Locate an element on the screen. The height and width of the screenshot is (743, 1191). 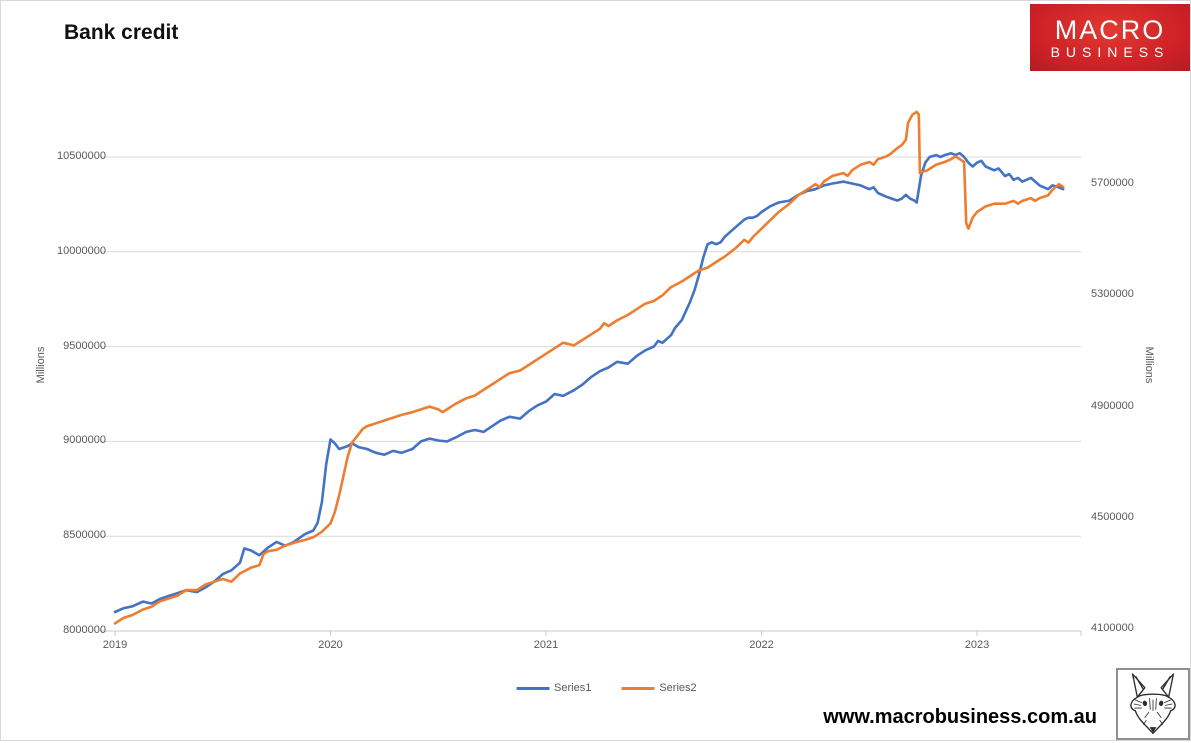
left-axis-tick-label: 8000000 is located at coordinates (84, 630).